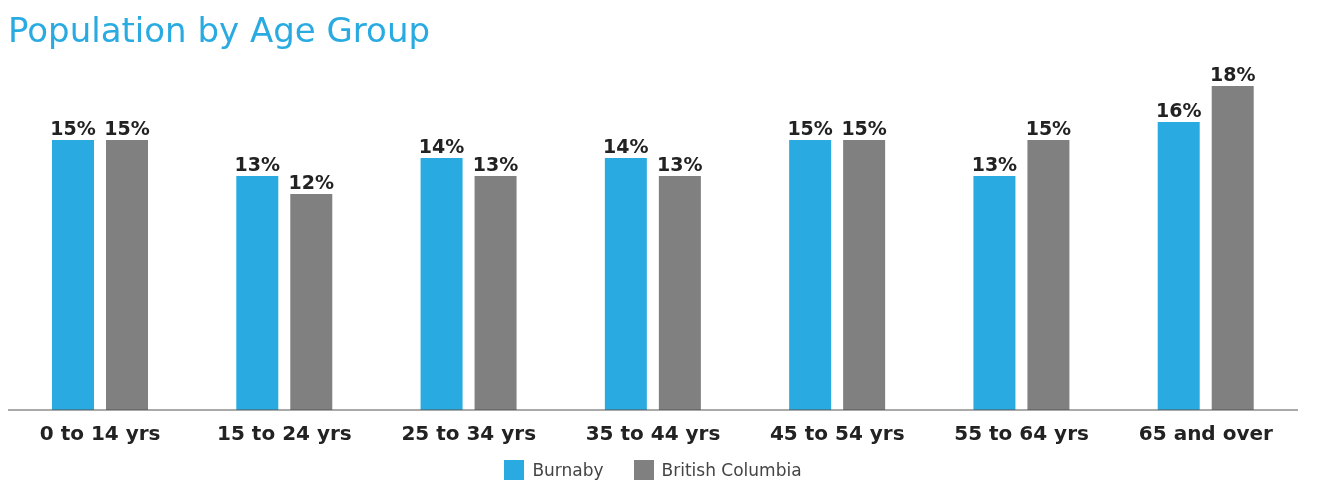  Describe the element at coordinates (1021, 433) in the screenshot. I see `x-tick-label: 55 to 64 yrs` at that location.